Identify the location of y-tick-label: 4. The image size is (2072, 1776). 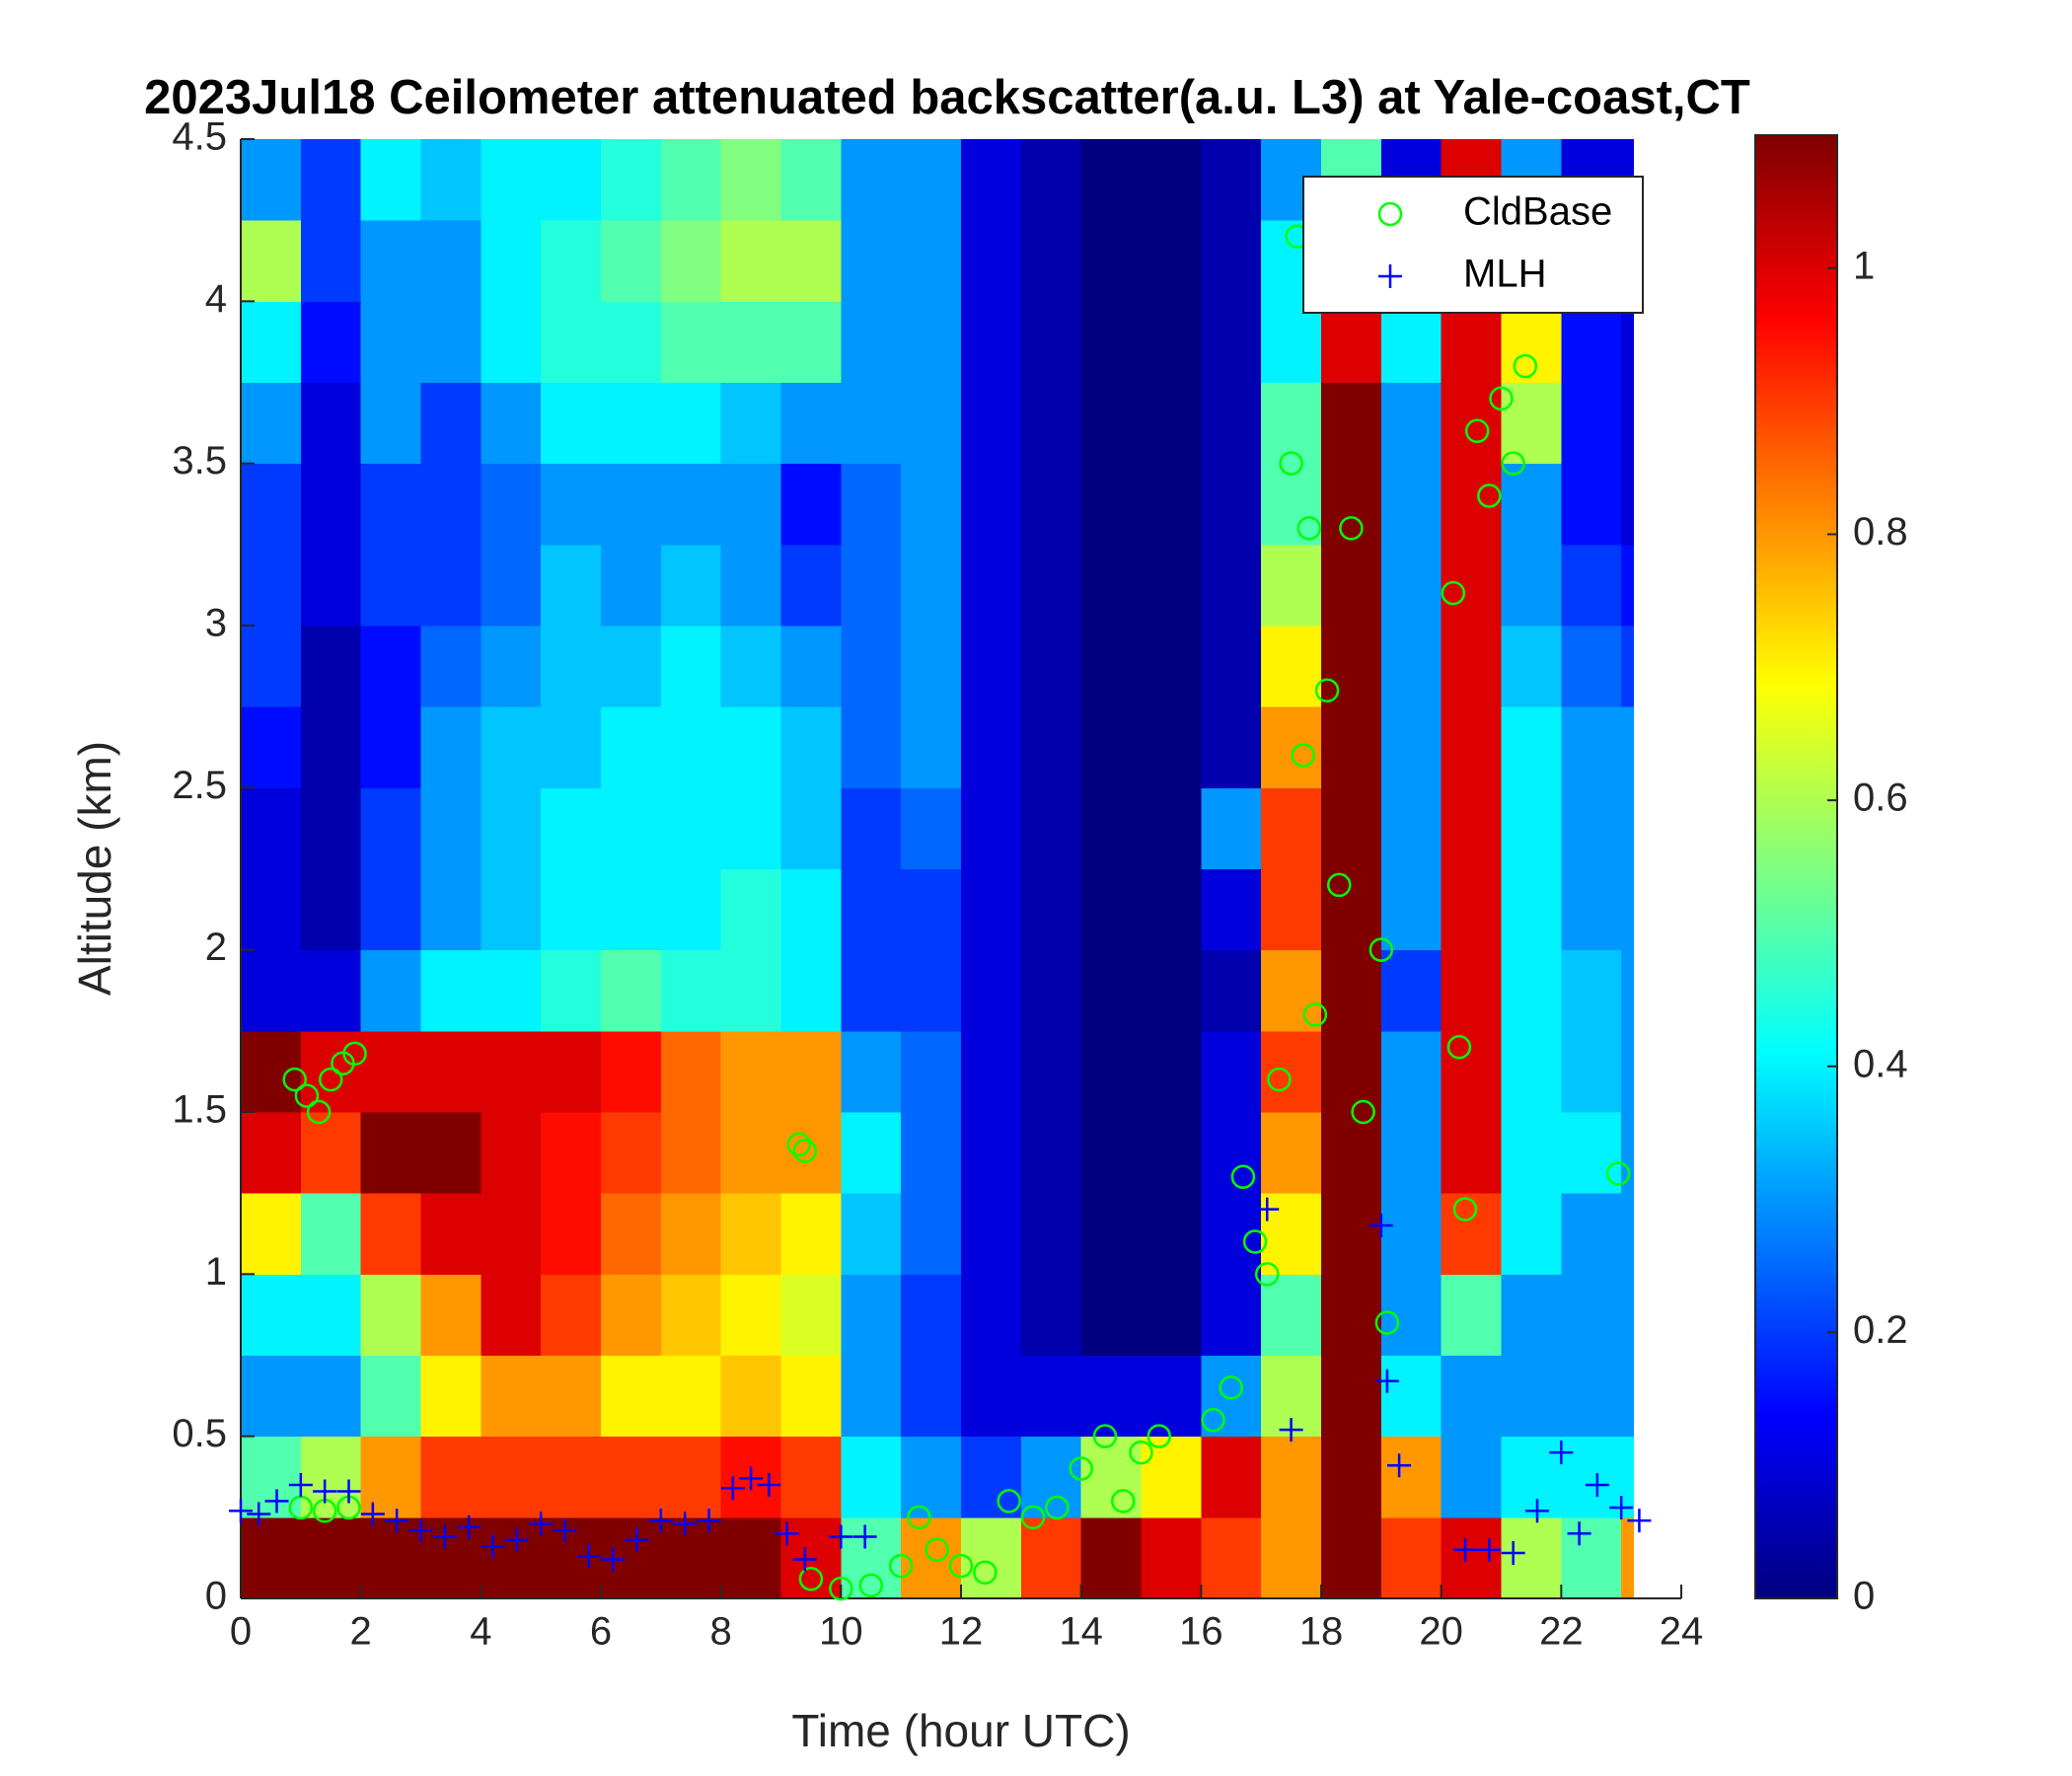
(216, 299).